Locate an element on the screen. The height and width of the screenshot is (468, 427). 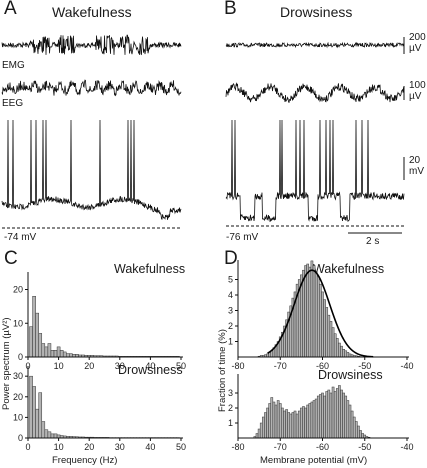
vm-scale-label: 20 mV is located at coordinates (416, 166).